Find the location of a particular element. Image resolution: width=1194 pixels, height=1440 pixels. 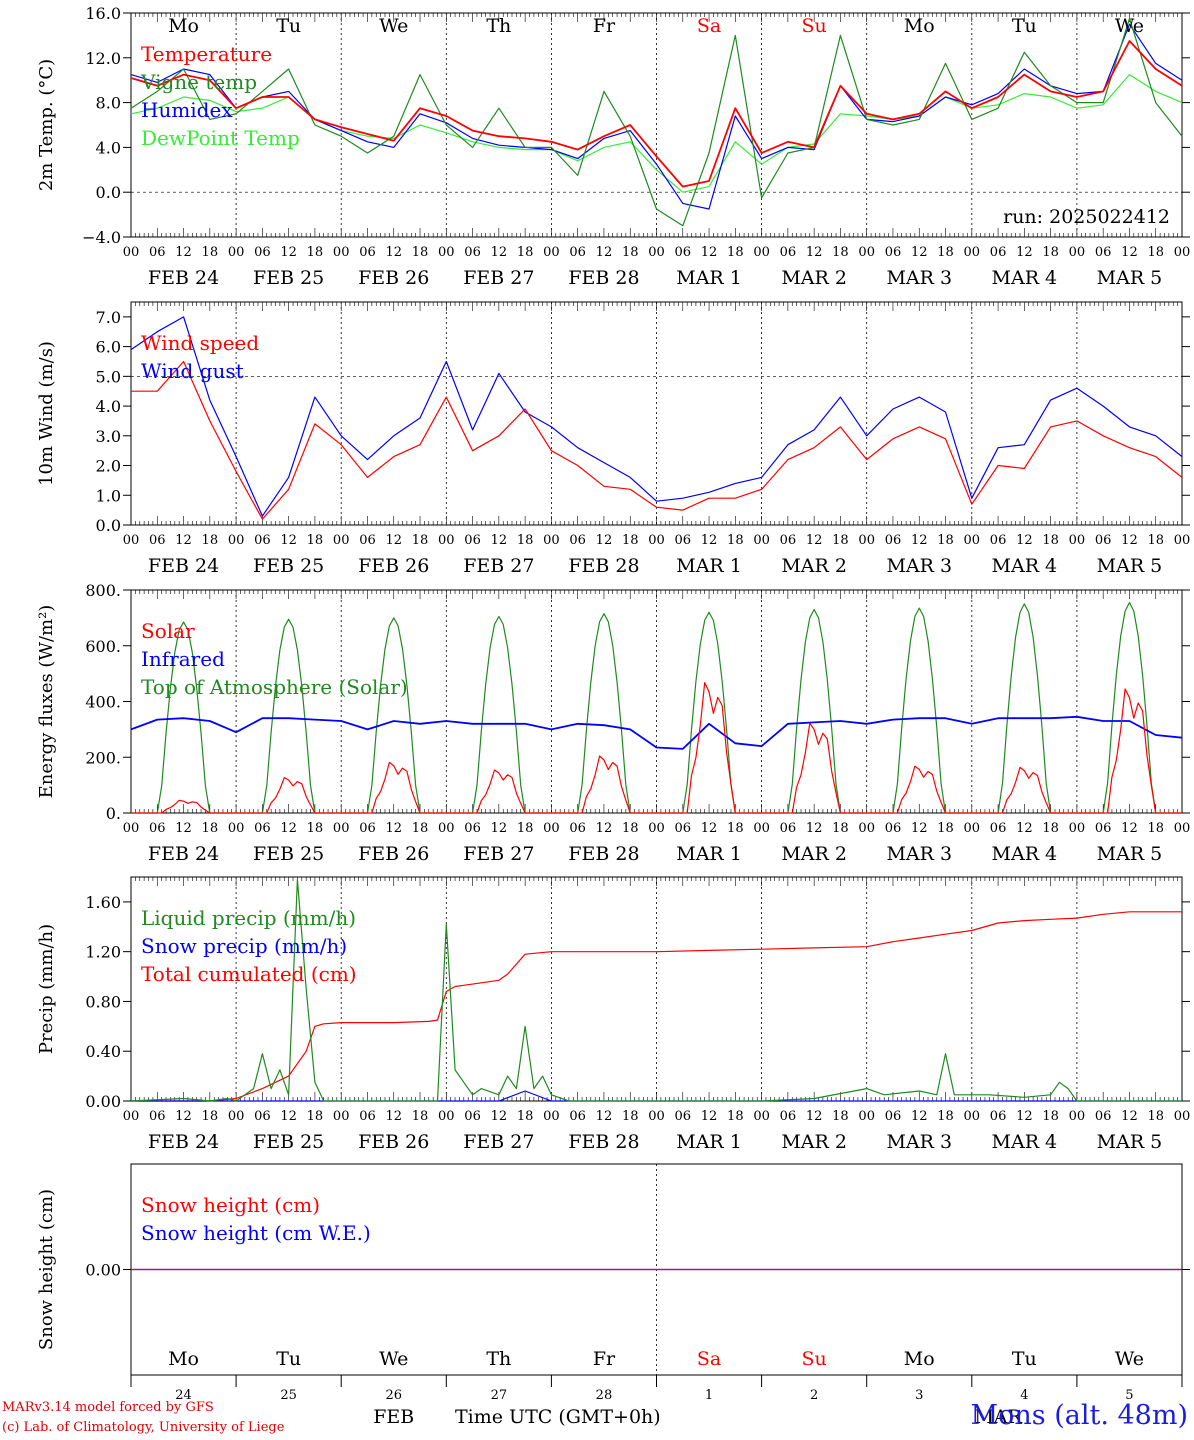

bottom-month-label: MAR is located at coordinates (998, 1417).